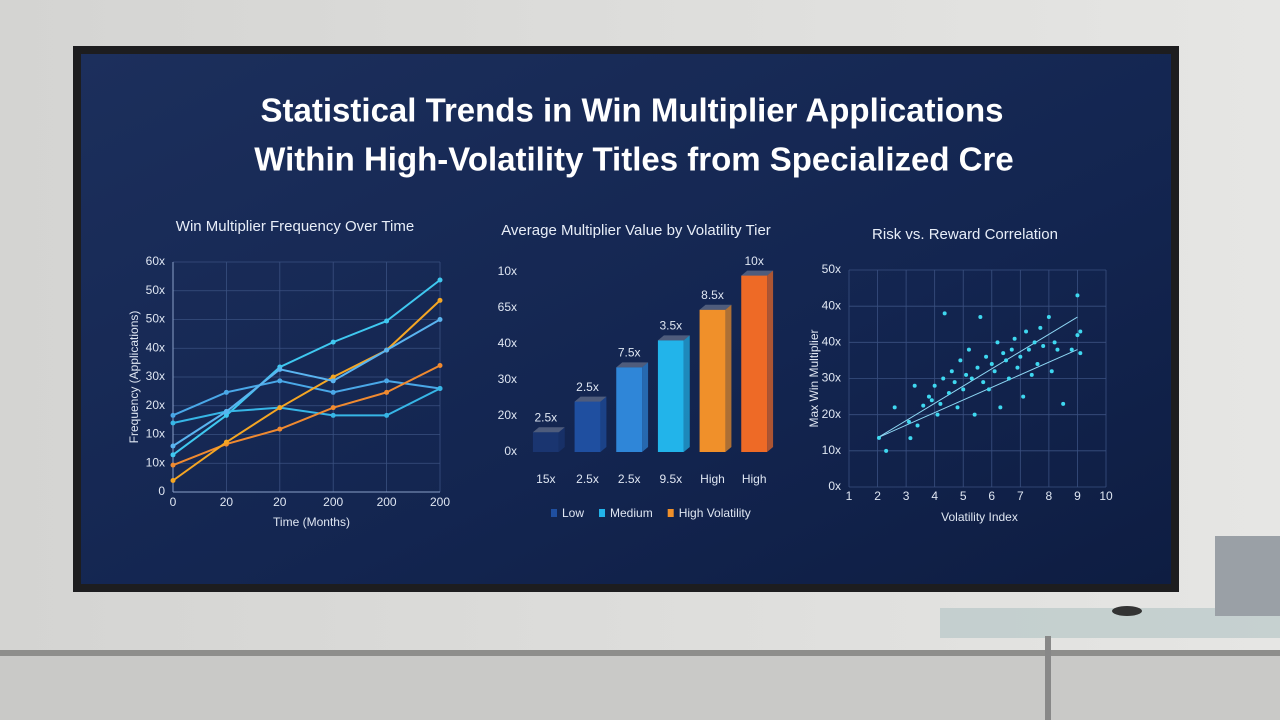 Image resolution: width=1280 pixels, height=720 pixels. What do you see at coordinates (602, 513) in the screenshot?
I see `legend-swatch` at bounding box center [602, 513].